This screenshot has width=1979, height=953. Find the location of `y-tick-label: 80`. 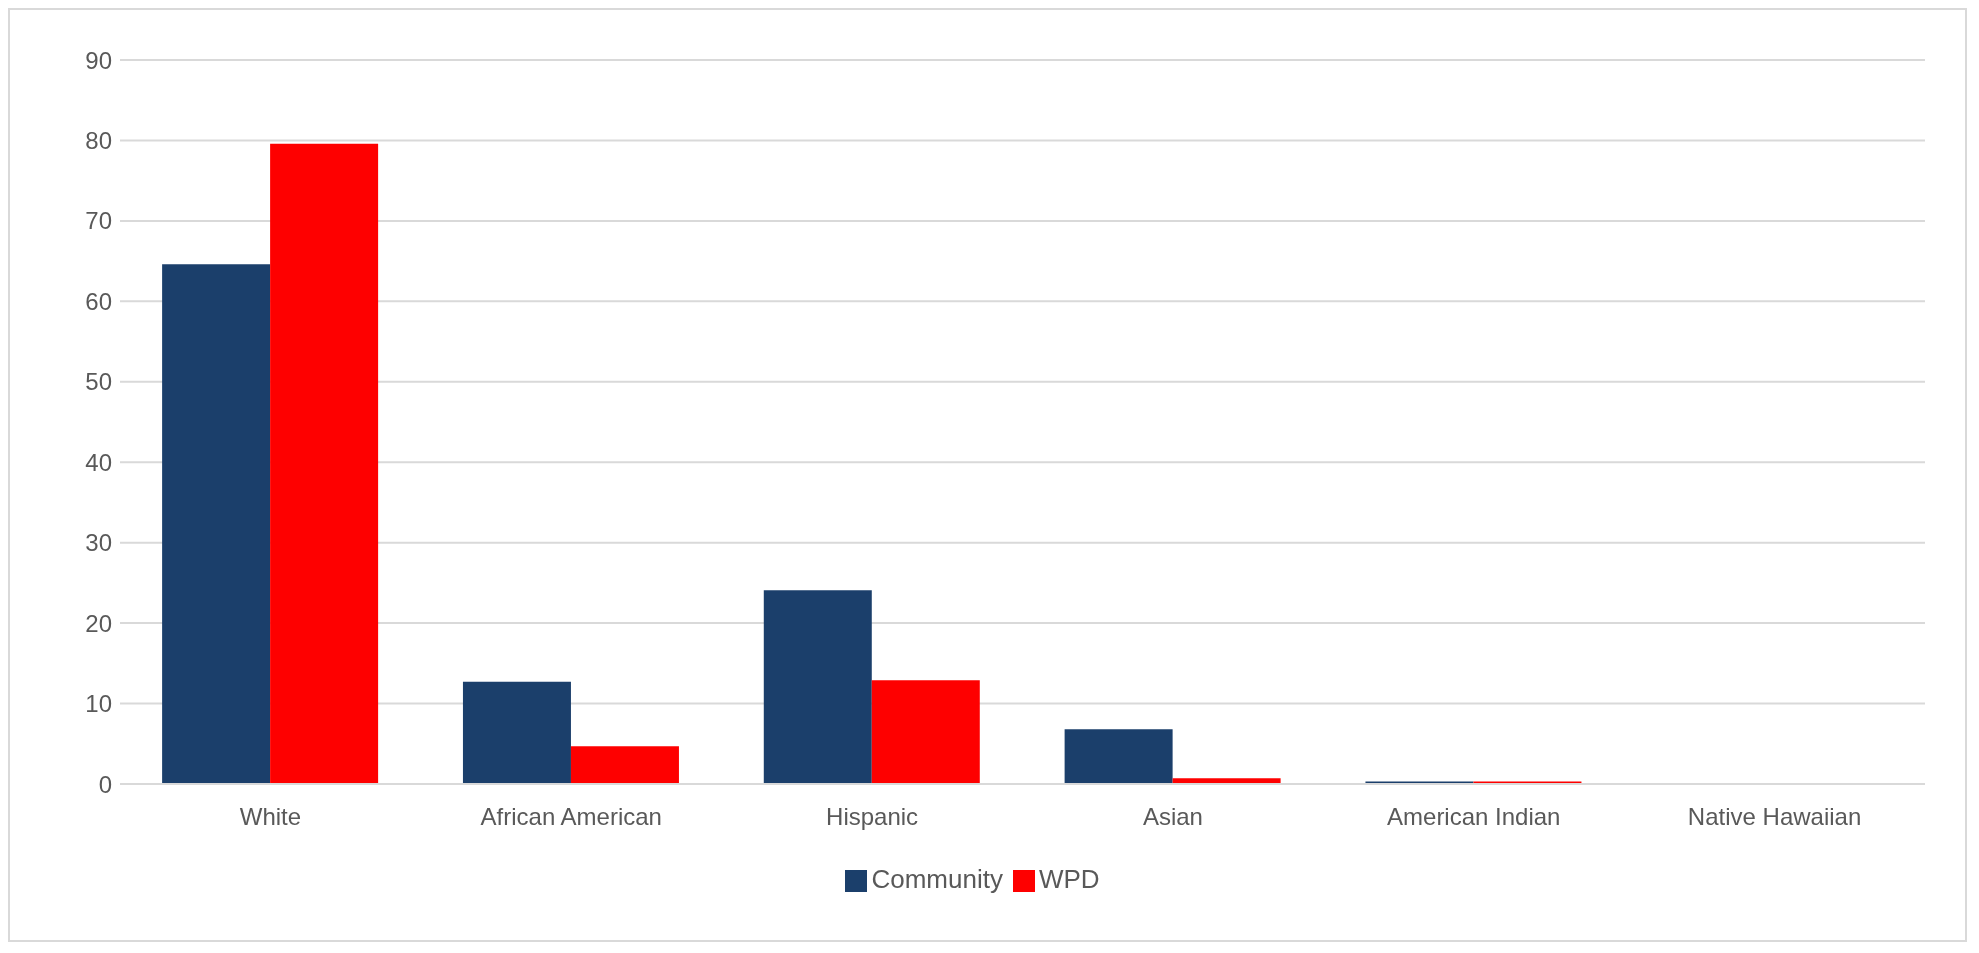

y-tick-label: 80 is located at coordinates (98, 140).